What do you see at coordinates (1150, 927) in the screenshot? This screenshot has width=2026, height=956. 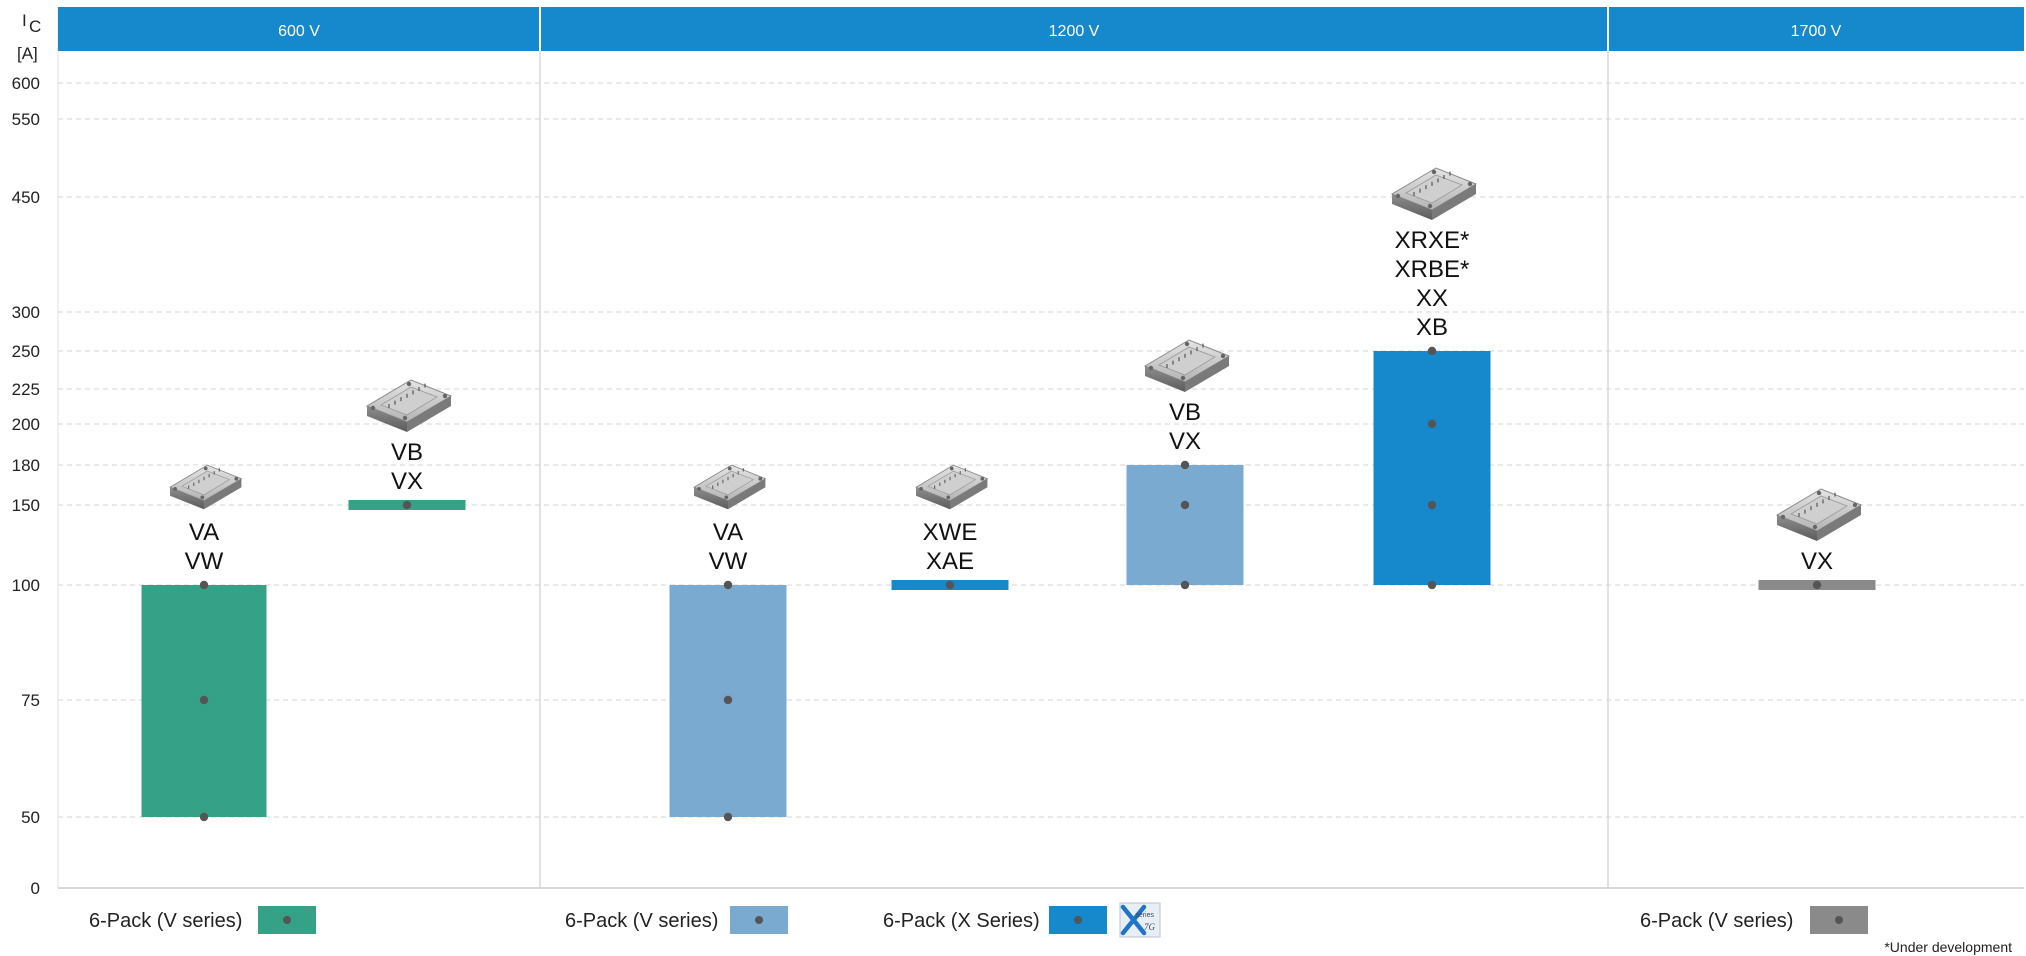 I see `svg-text: 7G` at bounding box center [1150, 927].